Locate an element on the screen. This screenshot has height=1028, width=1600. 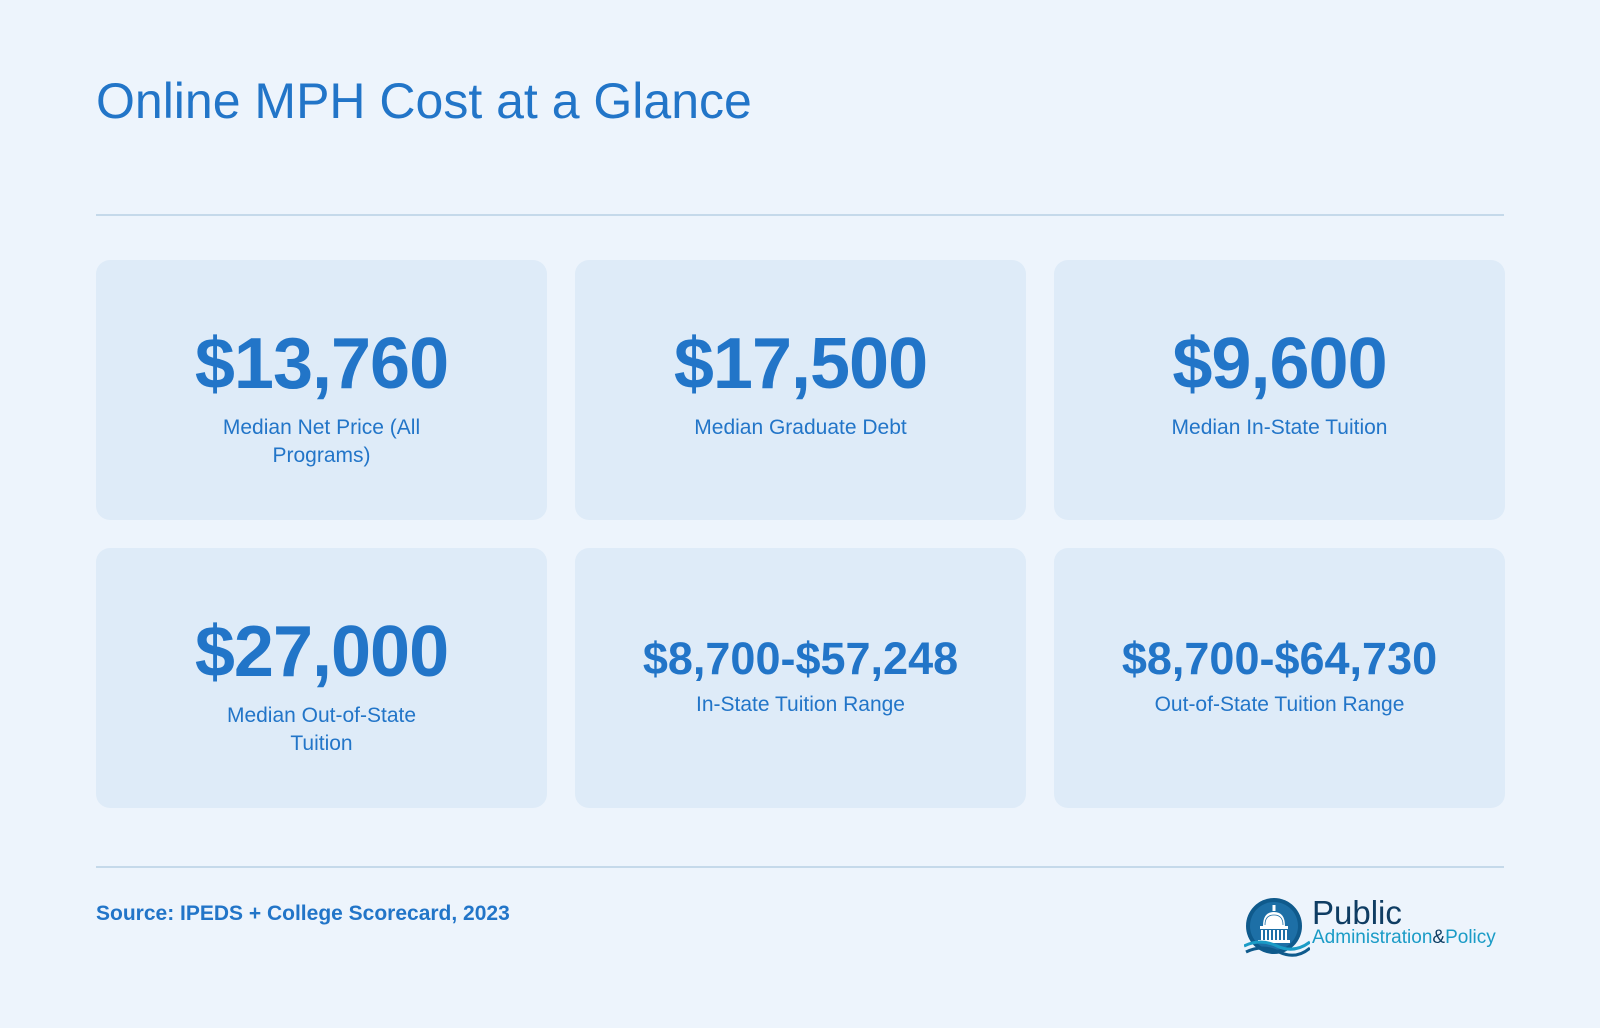
stat-label: Median Out-of-State Tuition is located at coordinates (321, 729).